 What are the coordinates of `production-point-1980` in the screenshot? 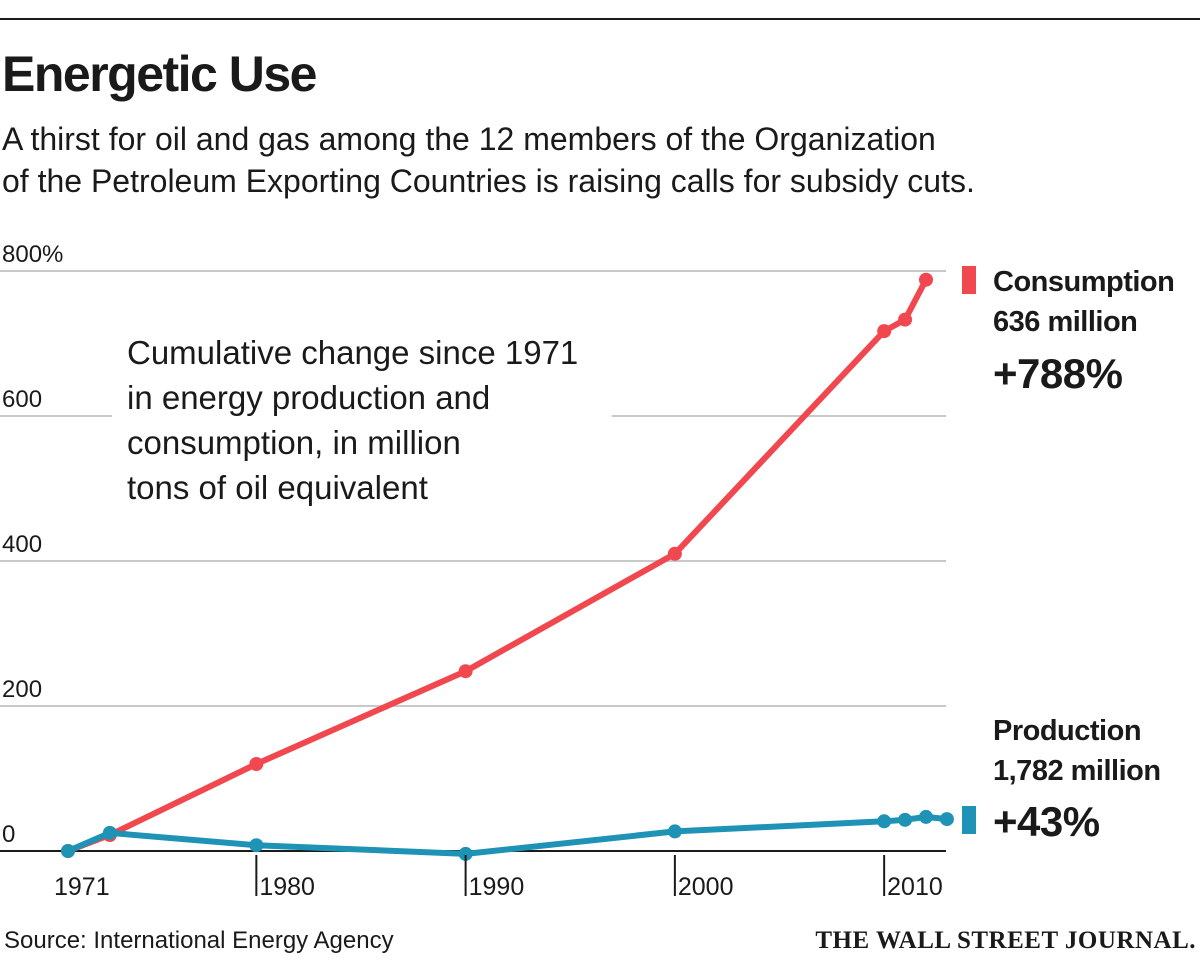 It's located at (256, 845).